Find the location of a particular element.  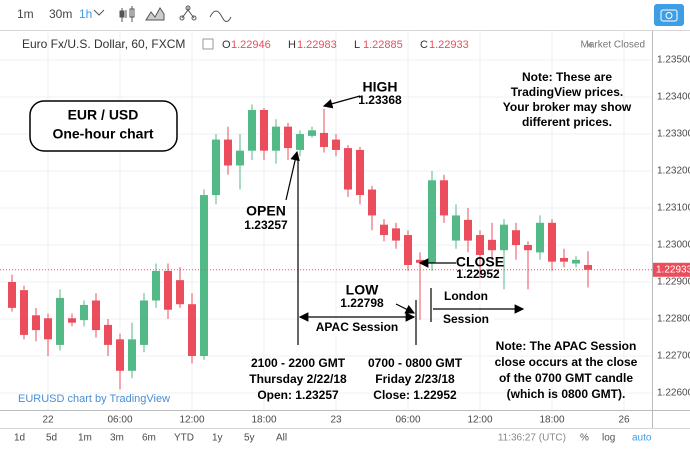

ohlc-key: O is located at coordinates (226, 45).